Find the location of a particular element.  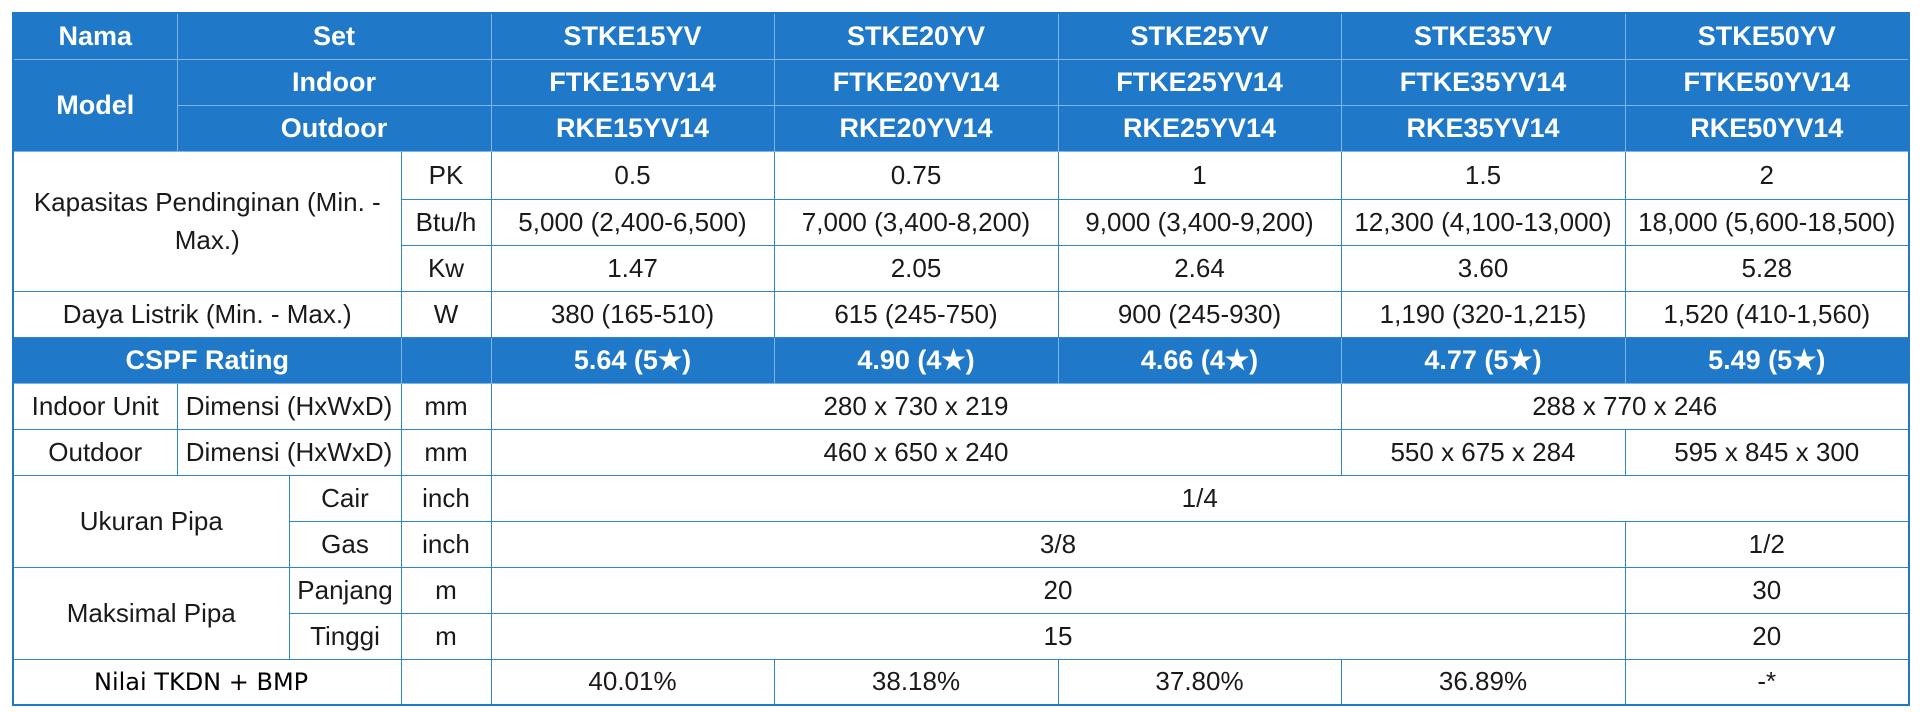

pipe-panjang-unit: m is located at coordinates (446, 590).